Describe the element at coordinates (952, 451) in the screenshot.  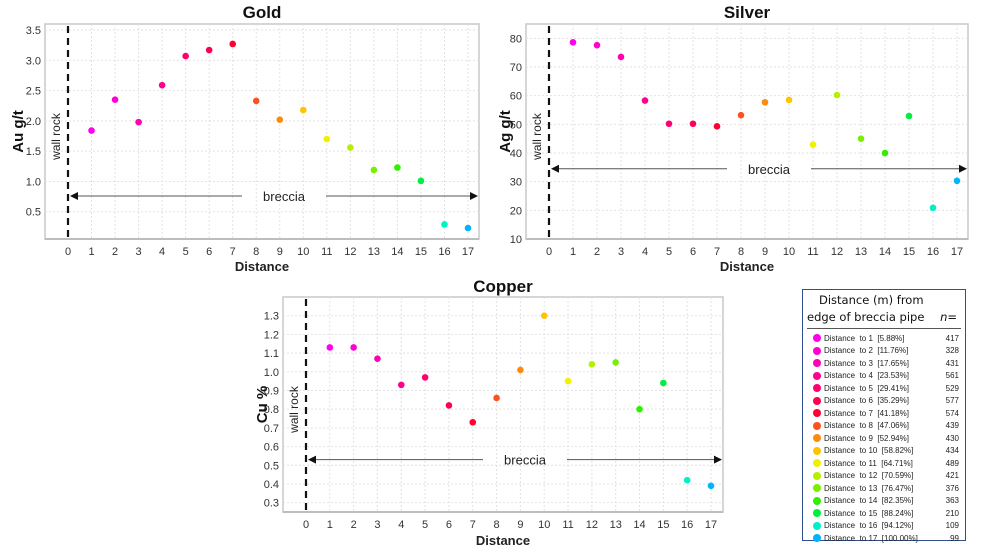
I see `legend-item-count: 434` at that location.